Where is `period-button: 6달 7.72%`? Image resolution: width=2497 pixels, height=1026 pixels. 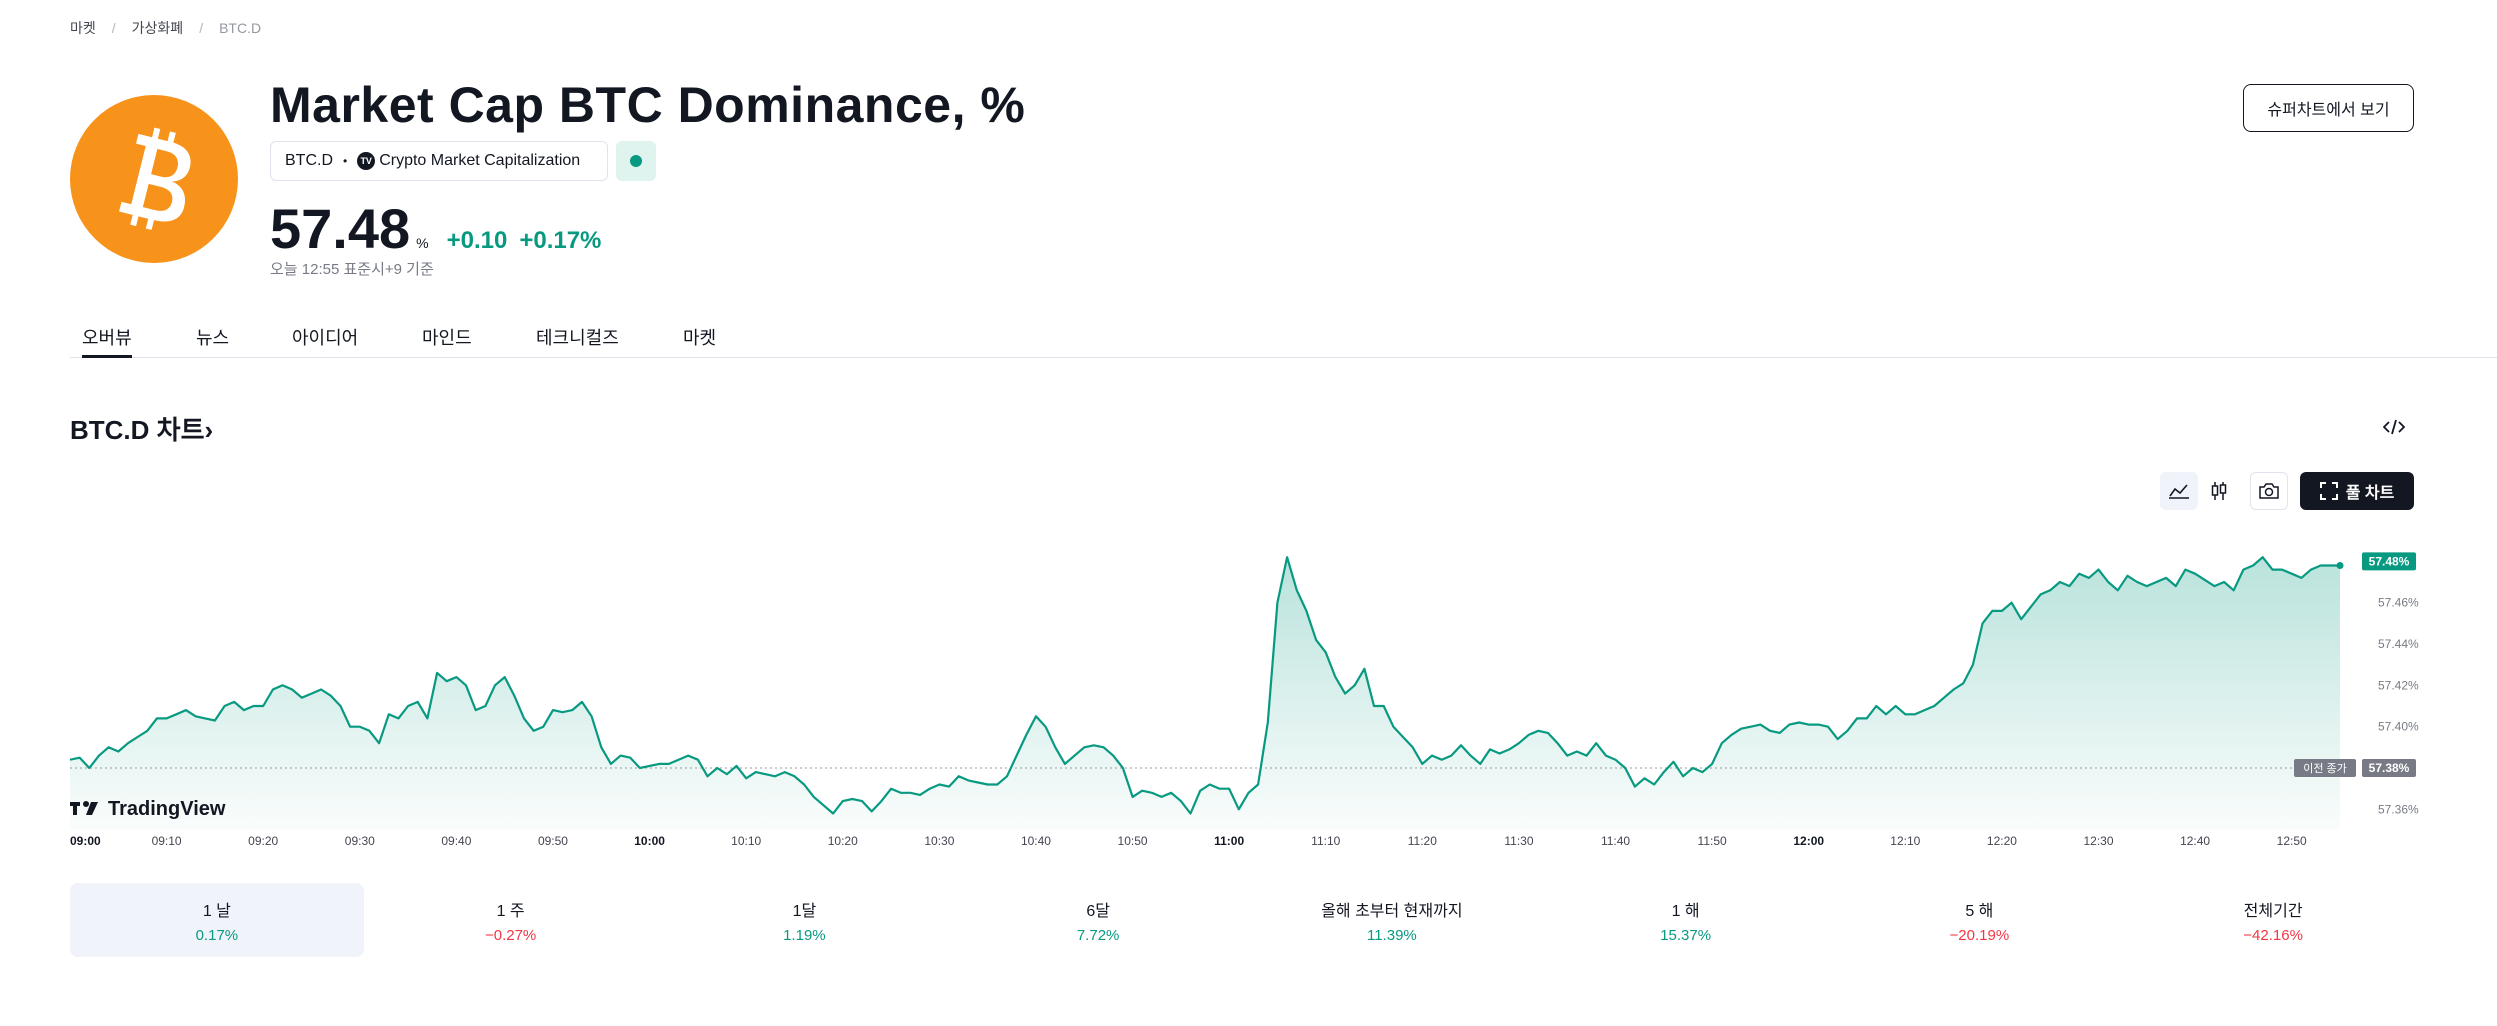 period-button: 6달 7.72% is located at coordinates (1098, 920).